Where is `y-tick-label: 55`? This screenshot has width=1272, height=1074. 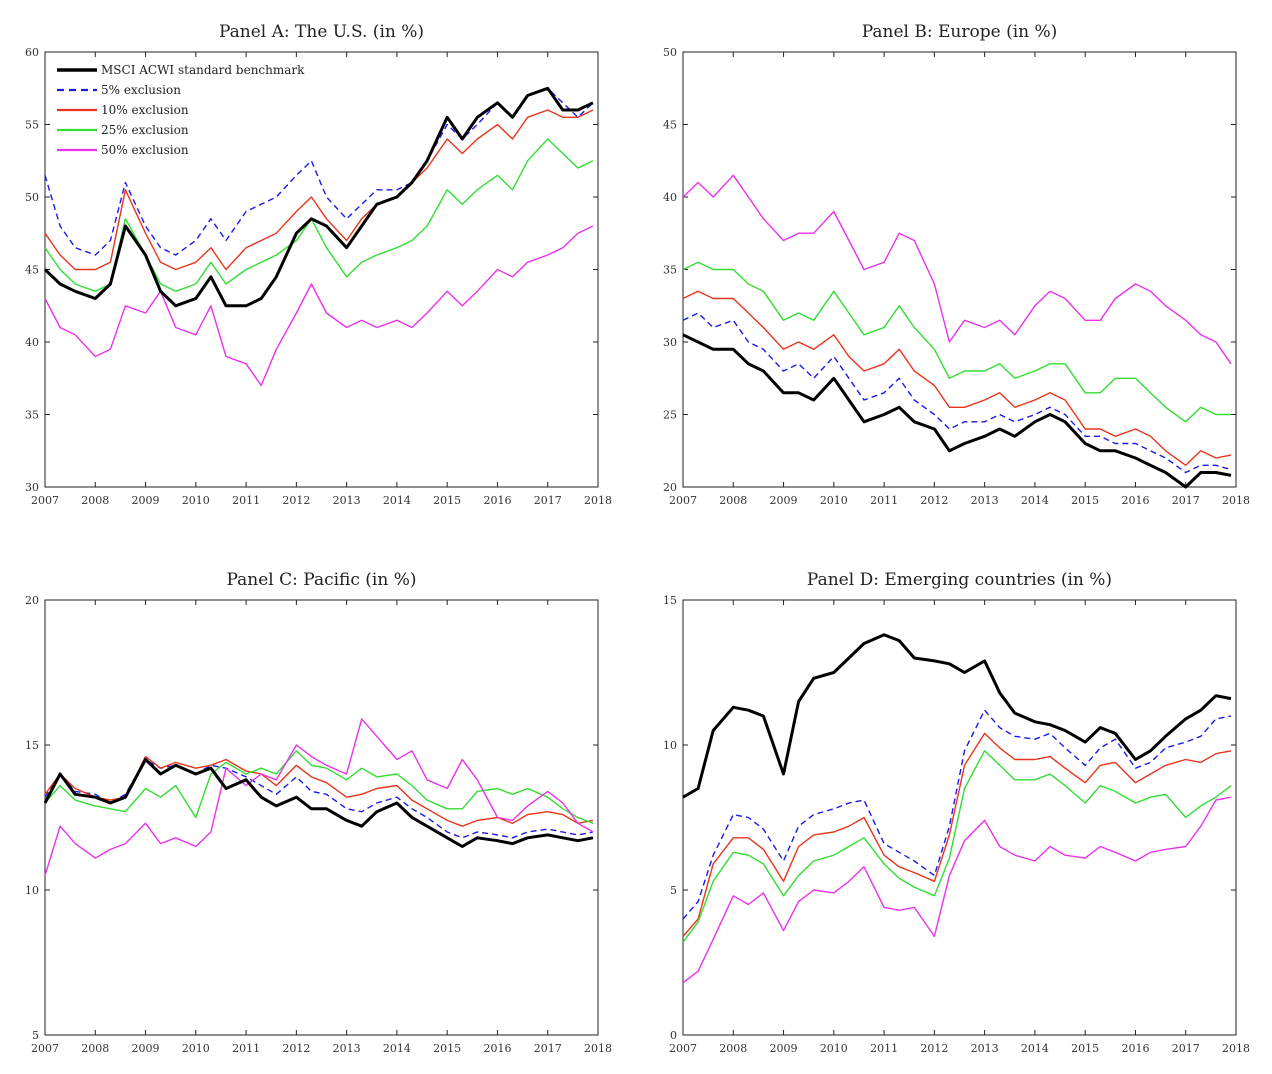 y-tick-label: 55 is located at coordinates (32, 125).